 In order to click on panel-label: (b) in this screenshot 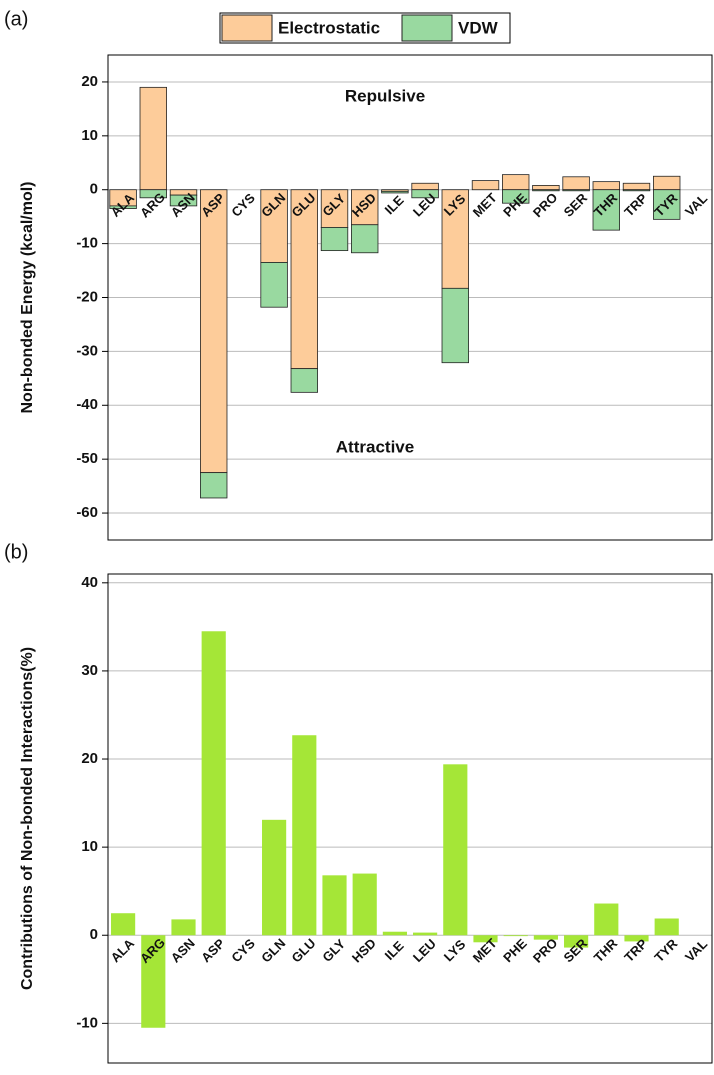, I will do `click(16, 552)`.